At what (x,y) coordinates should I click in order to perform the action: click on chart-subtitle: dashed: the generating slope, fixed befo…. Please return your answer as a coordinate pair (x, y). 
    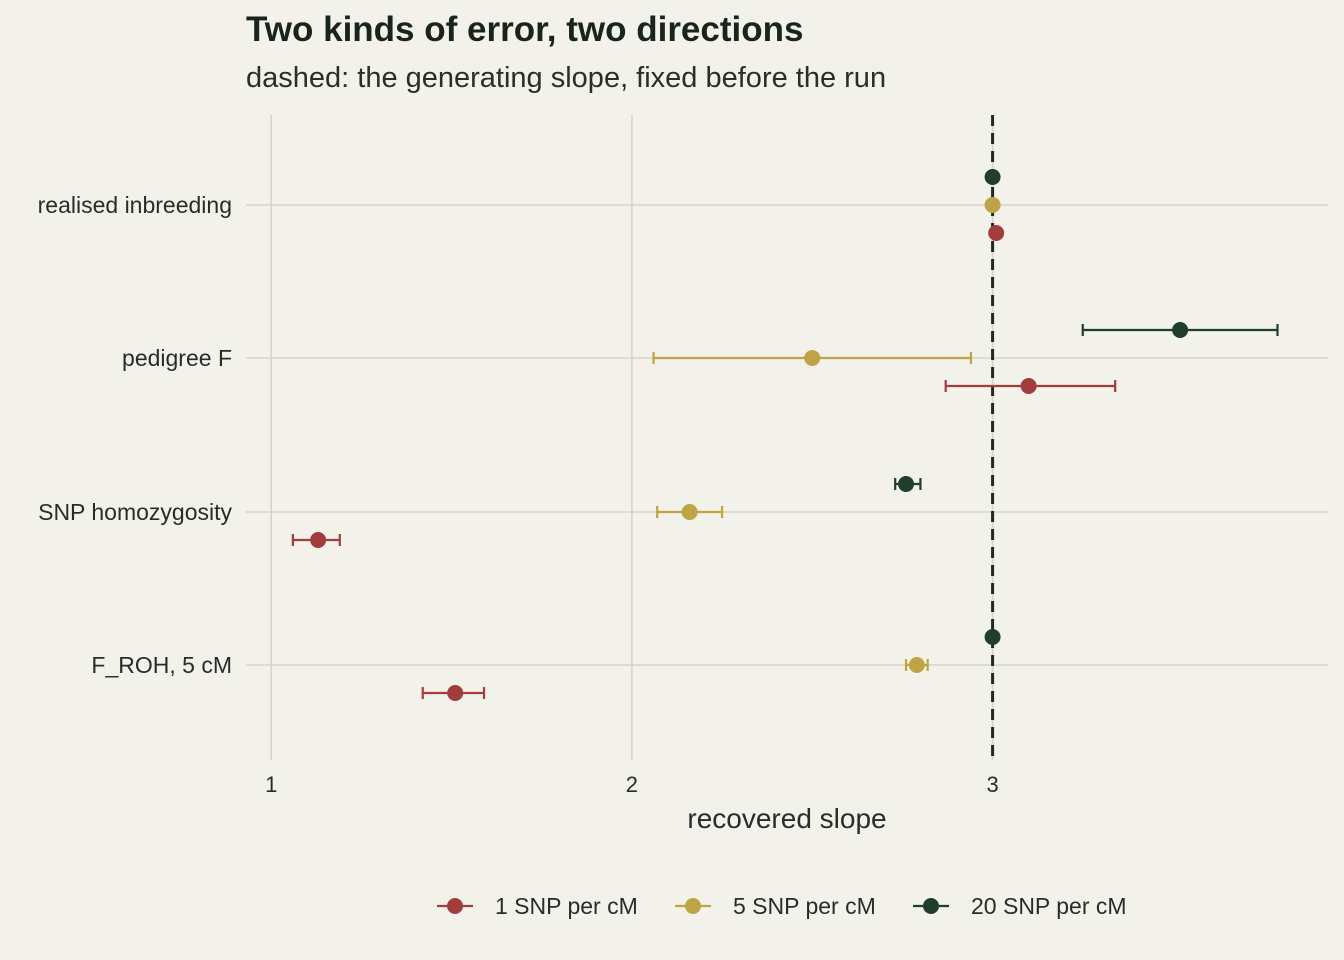
    Looking at the image, I should click on (566, 78).